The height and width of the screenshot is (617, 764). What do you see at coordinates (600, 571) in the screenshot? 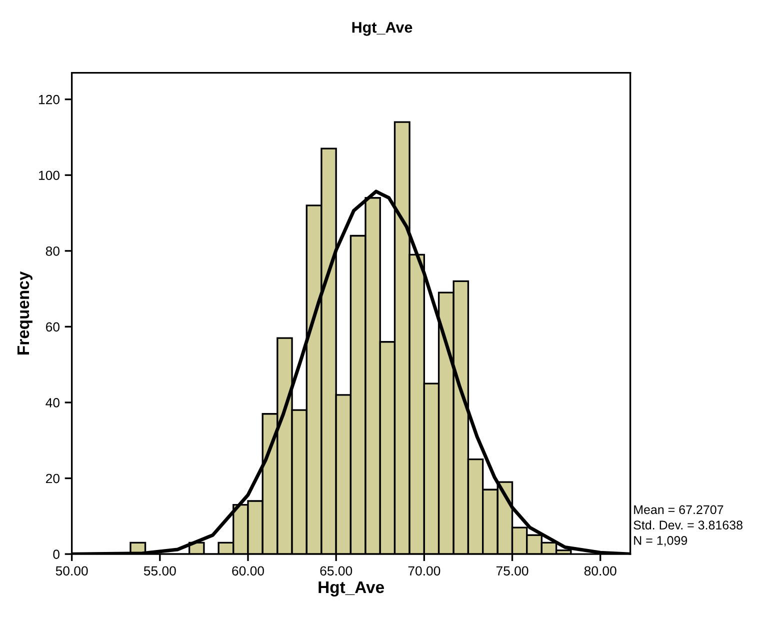
I see `x-tick-label: 80.00` at bounding box center [600, 571].